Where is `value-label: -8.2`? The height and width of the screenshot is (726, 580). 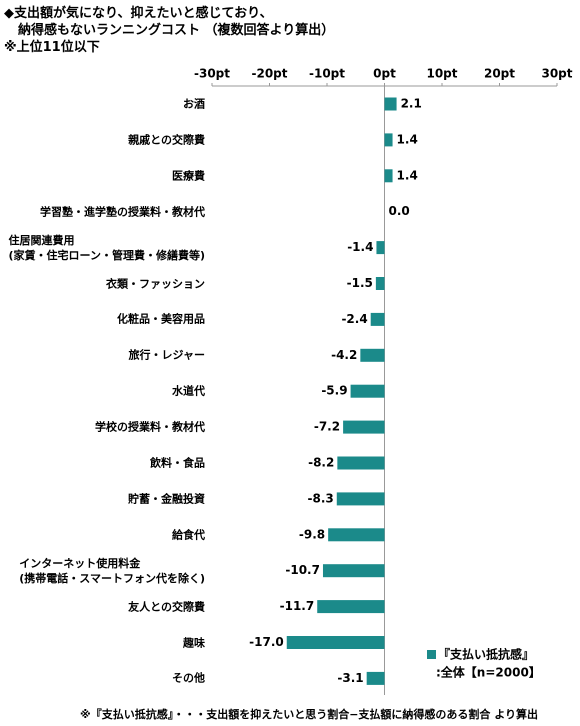
value-label: -8.2 is located at coordinates (321, 463).